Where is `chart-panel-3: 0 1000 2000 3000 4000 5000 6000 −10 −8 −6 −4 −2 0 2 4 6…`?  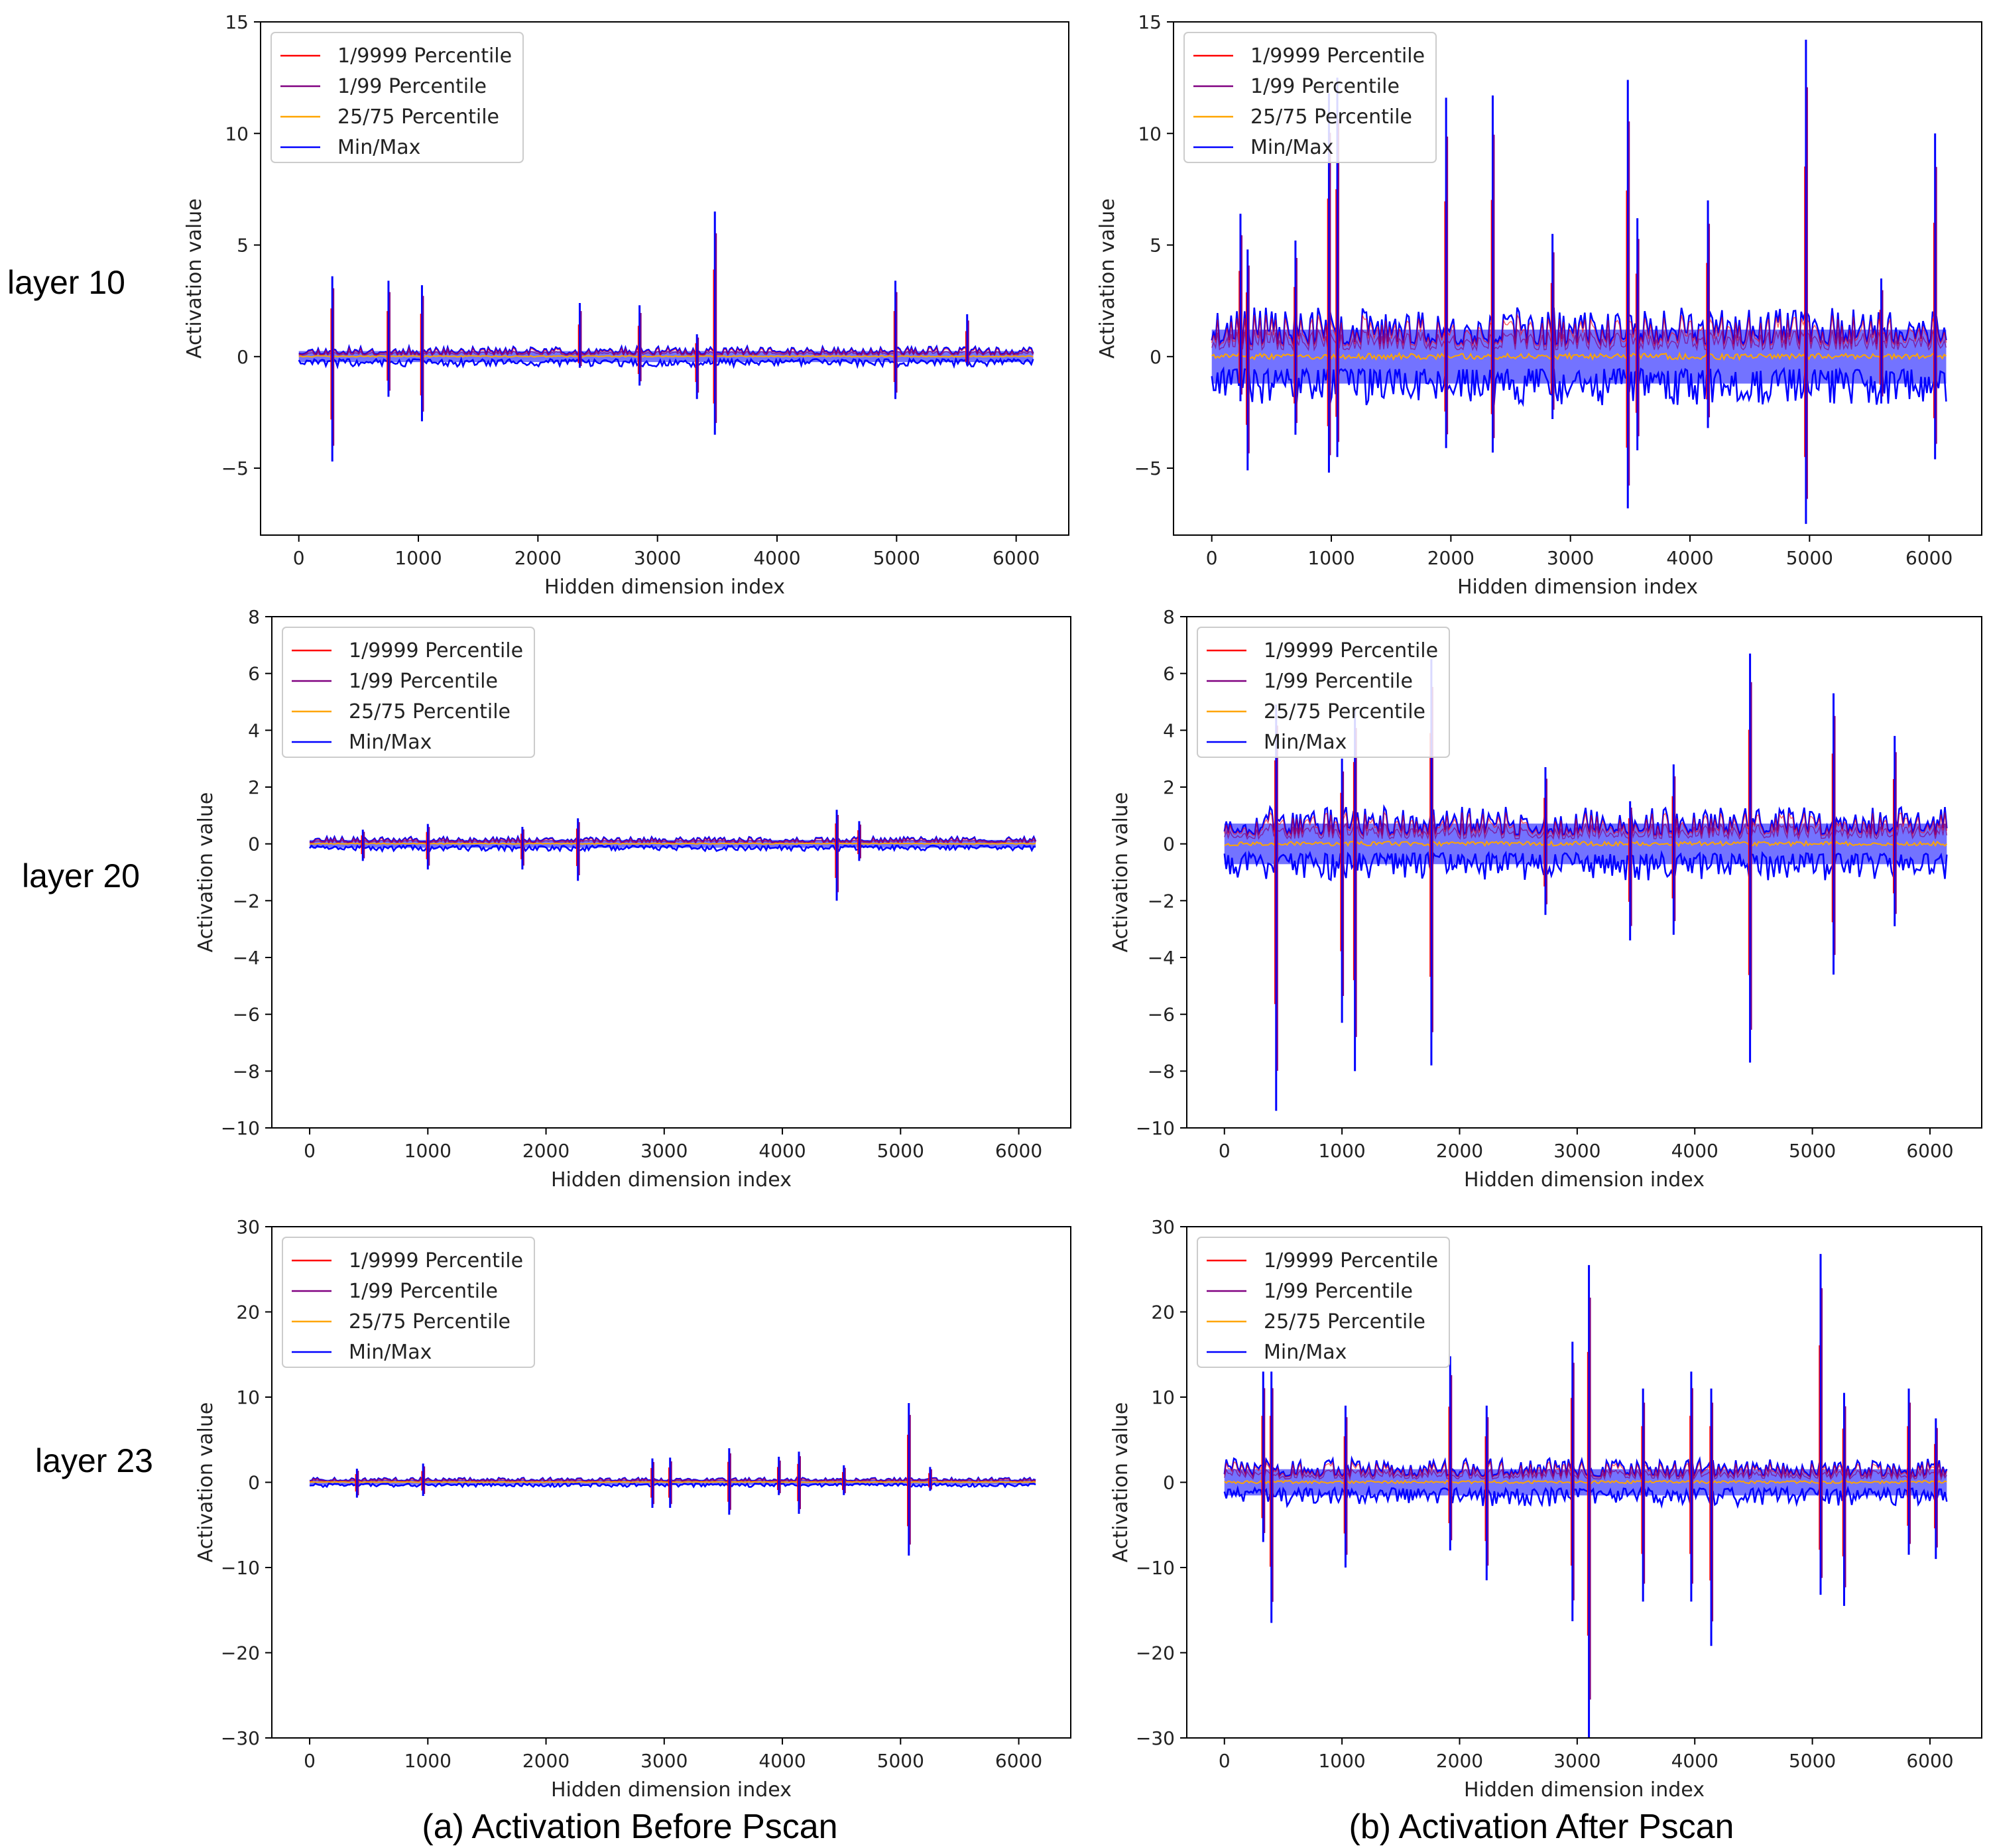
chart-panel-3: 0 1000 2000 3000 4000 5000 6000 −10 −8 −6 −4 −2 0 2 4 6… is located at coordinates (632, 899).